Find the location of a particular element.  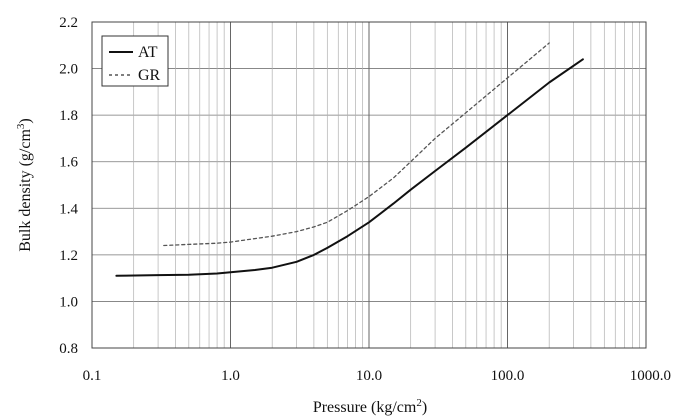

y-axis-title-main: Bulk density (g/cm is located at coordinates (25, 190).